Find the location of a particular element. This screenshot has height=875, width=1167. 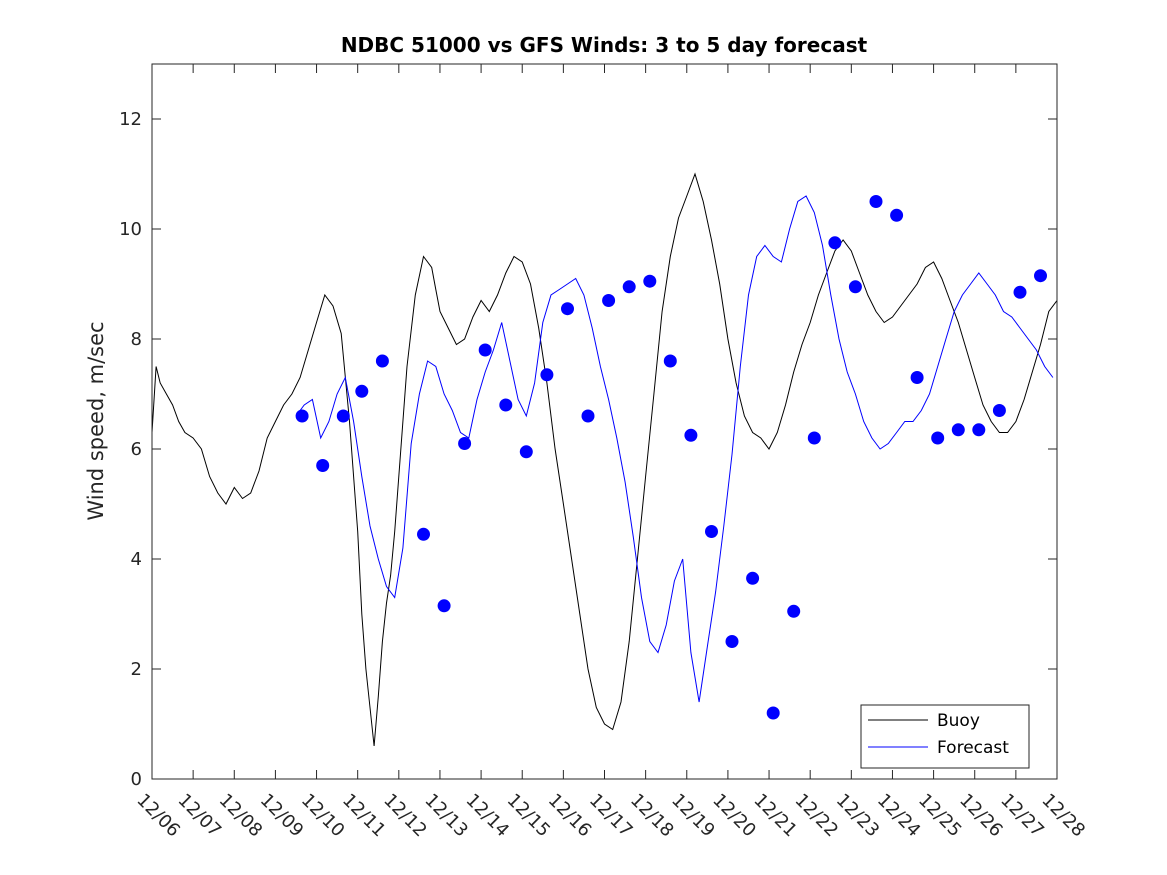

y-tick-label: 12 is located at coordinates (130, 119).